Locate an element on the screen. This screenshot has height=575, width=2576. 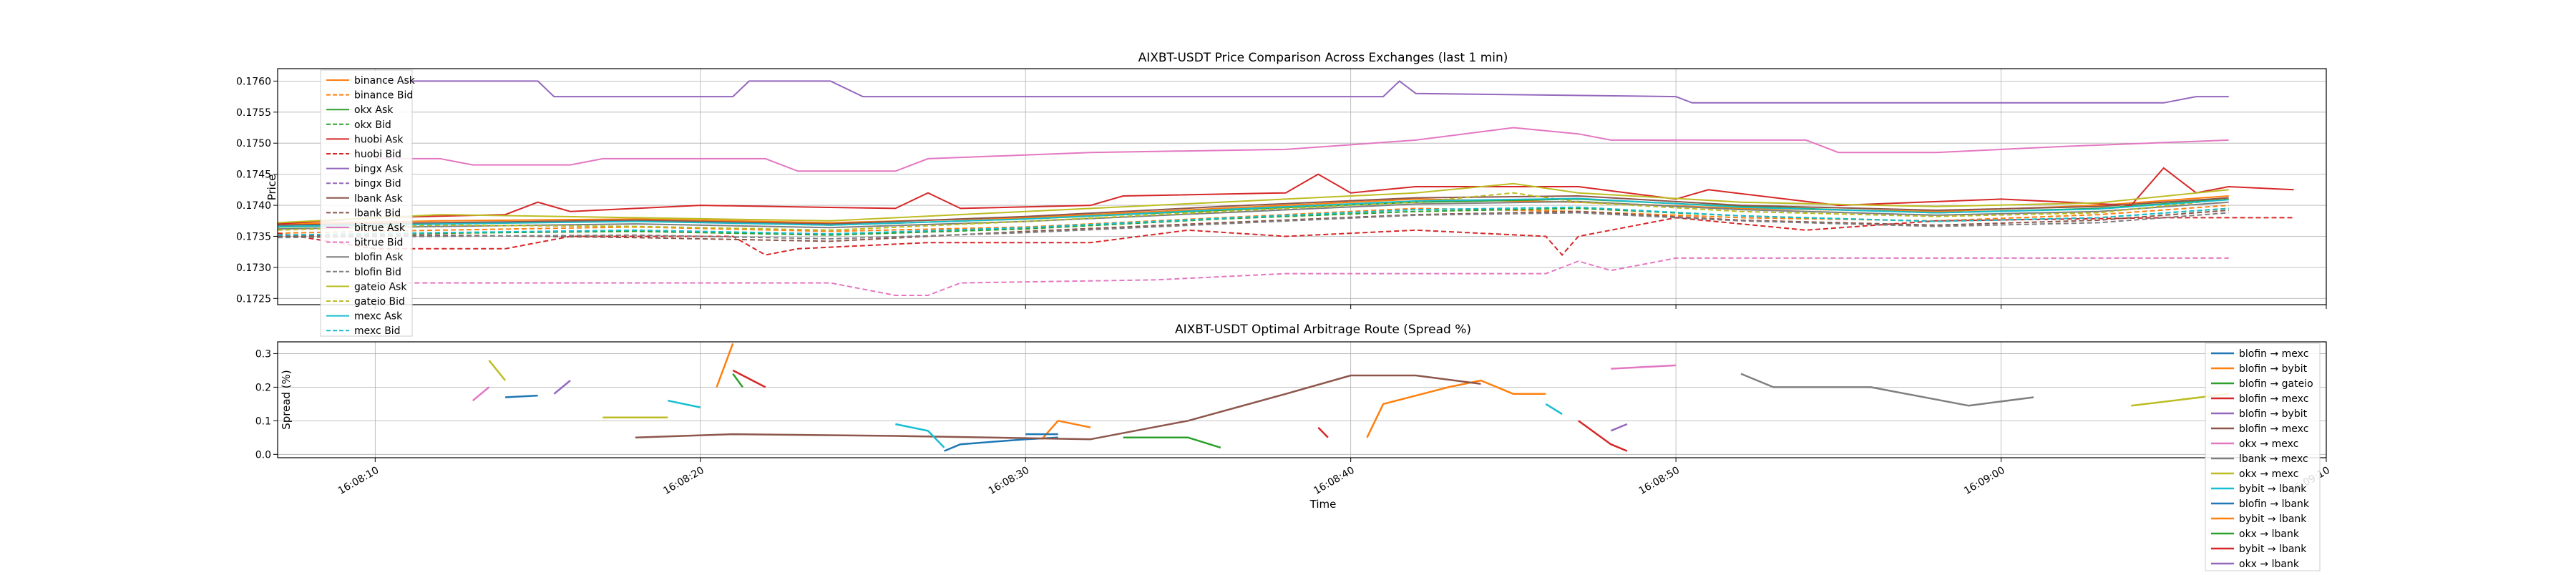
price-legend-box is located at coordinates (366, 203).